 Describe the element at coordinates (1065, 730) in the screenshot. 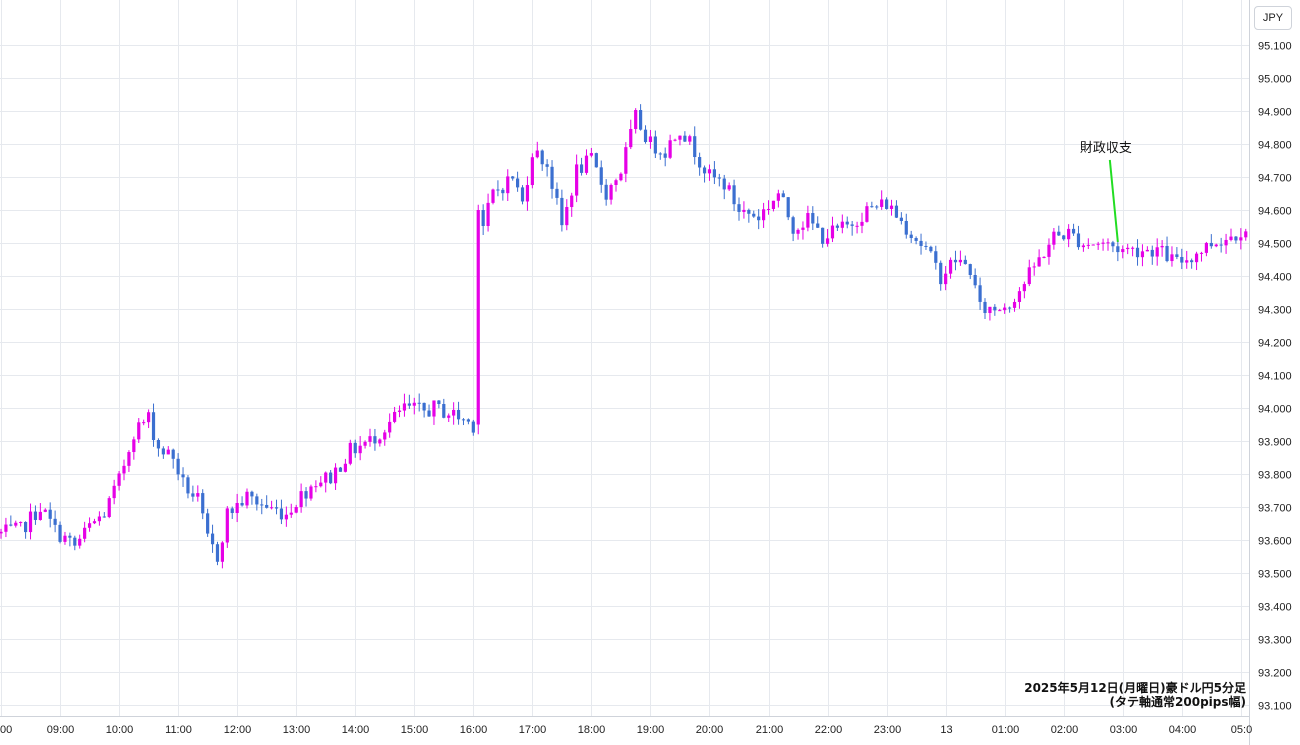

I see `time-tick-label: 02:00` at that location.